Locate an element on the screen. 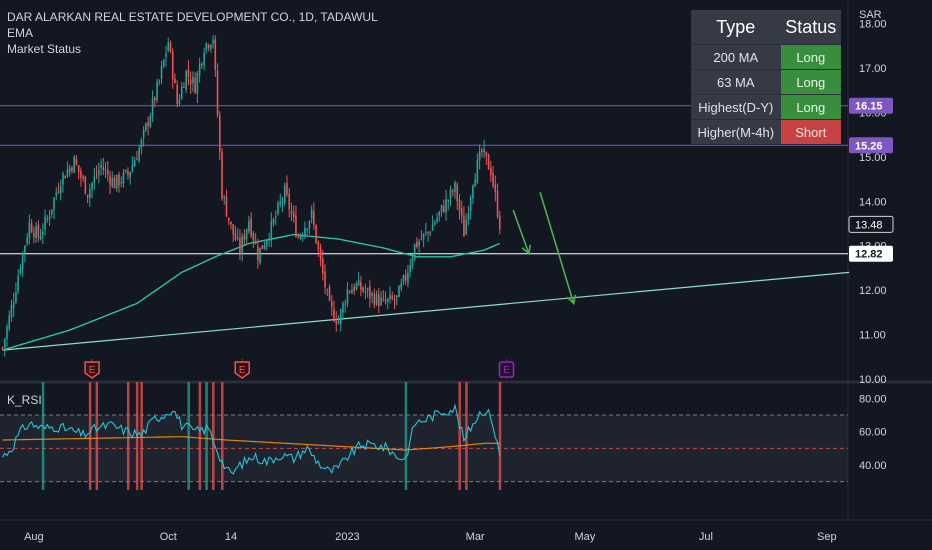 The height and width of the screenshot is (550, 932). price-tick-label: 11.00 is located at coordinates (872, 336).